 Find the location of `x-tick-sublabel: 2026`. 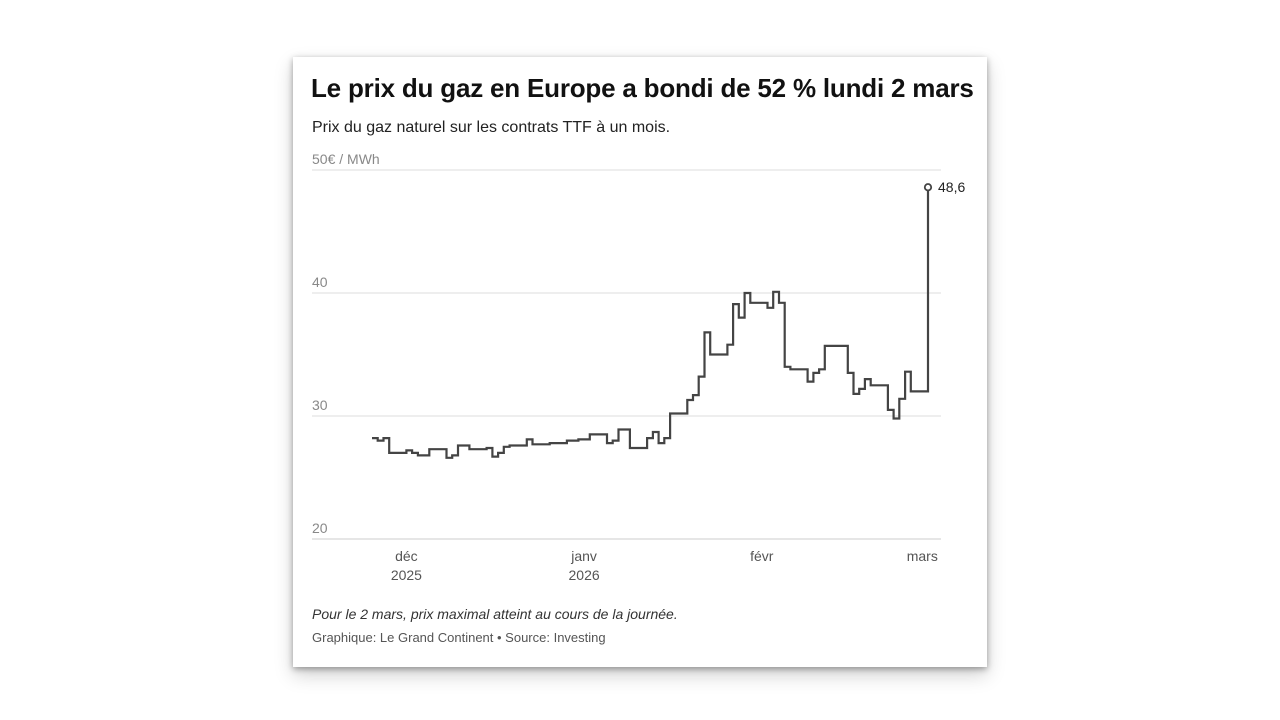

x-tick-sublabel: 2026 is located at coordinates (584, 575).